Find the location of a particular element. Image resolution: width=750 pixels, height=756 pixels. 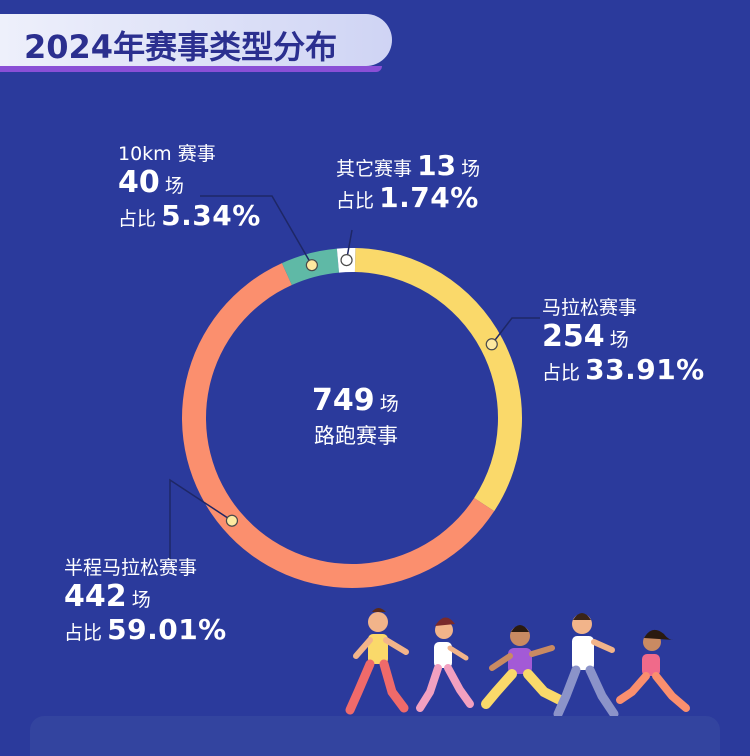

label-tenk-pct-prefix: 占比 is located at coordinates (137, 219).